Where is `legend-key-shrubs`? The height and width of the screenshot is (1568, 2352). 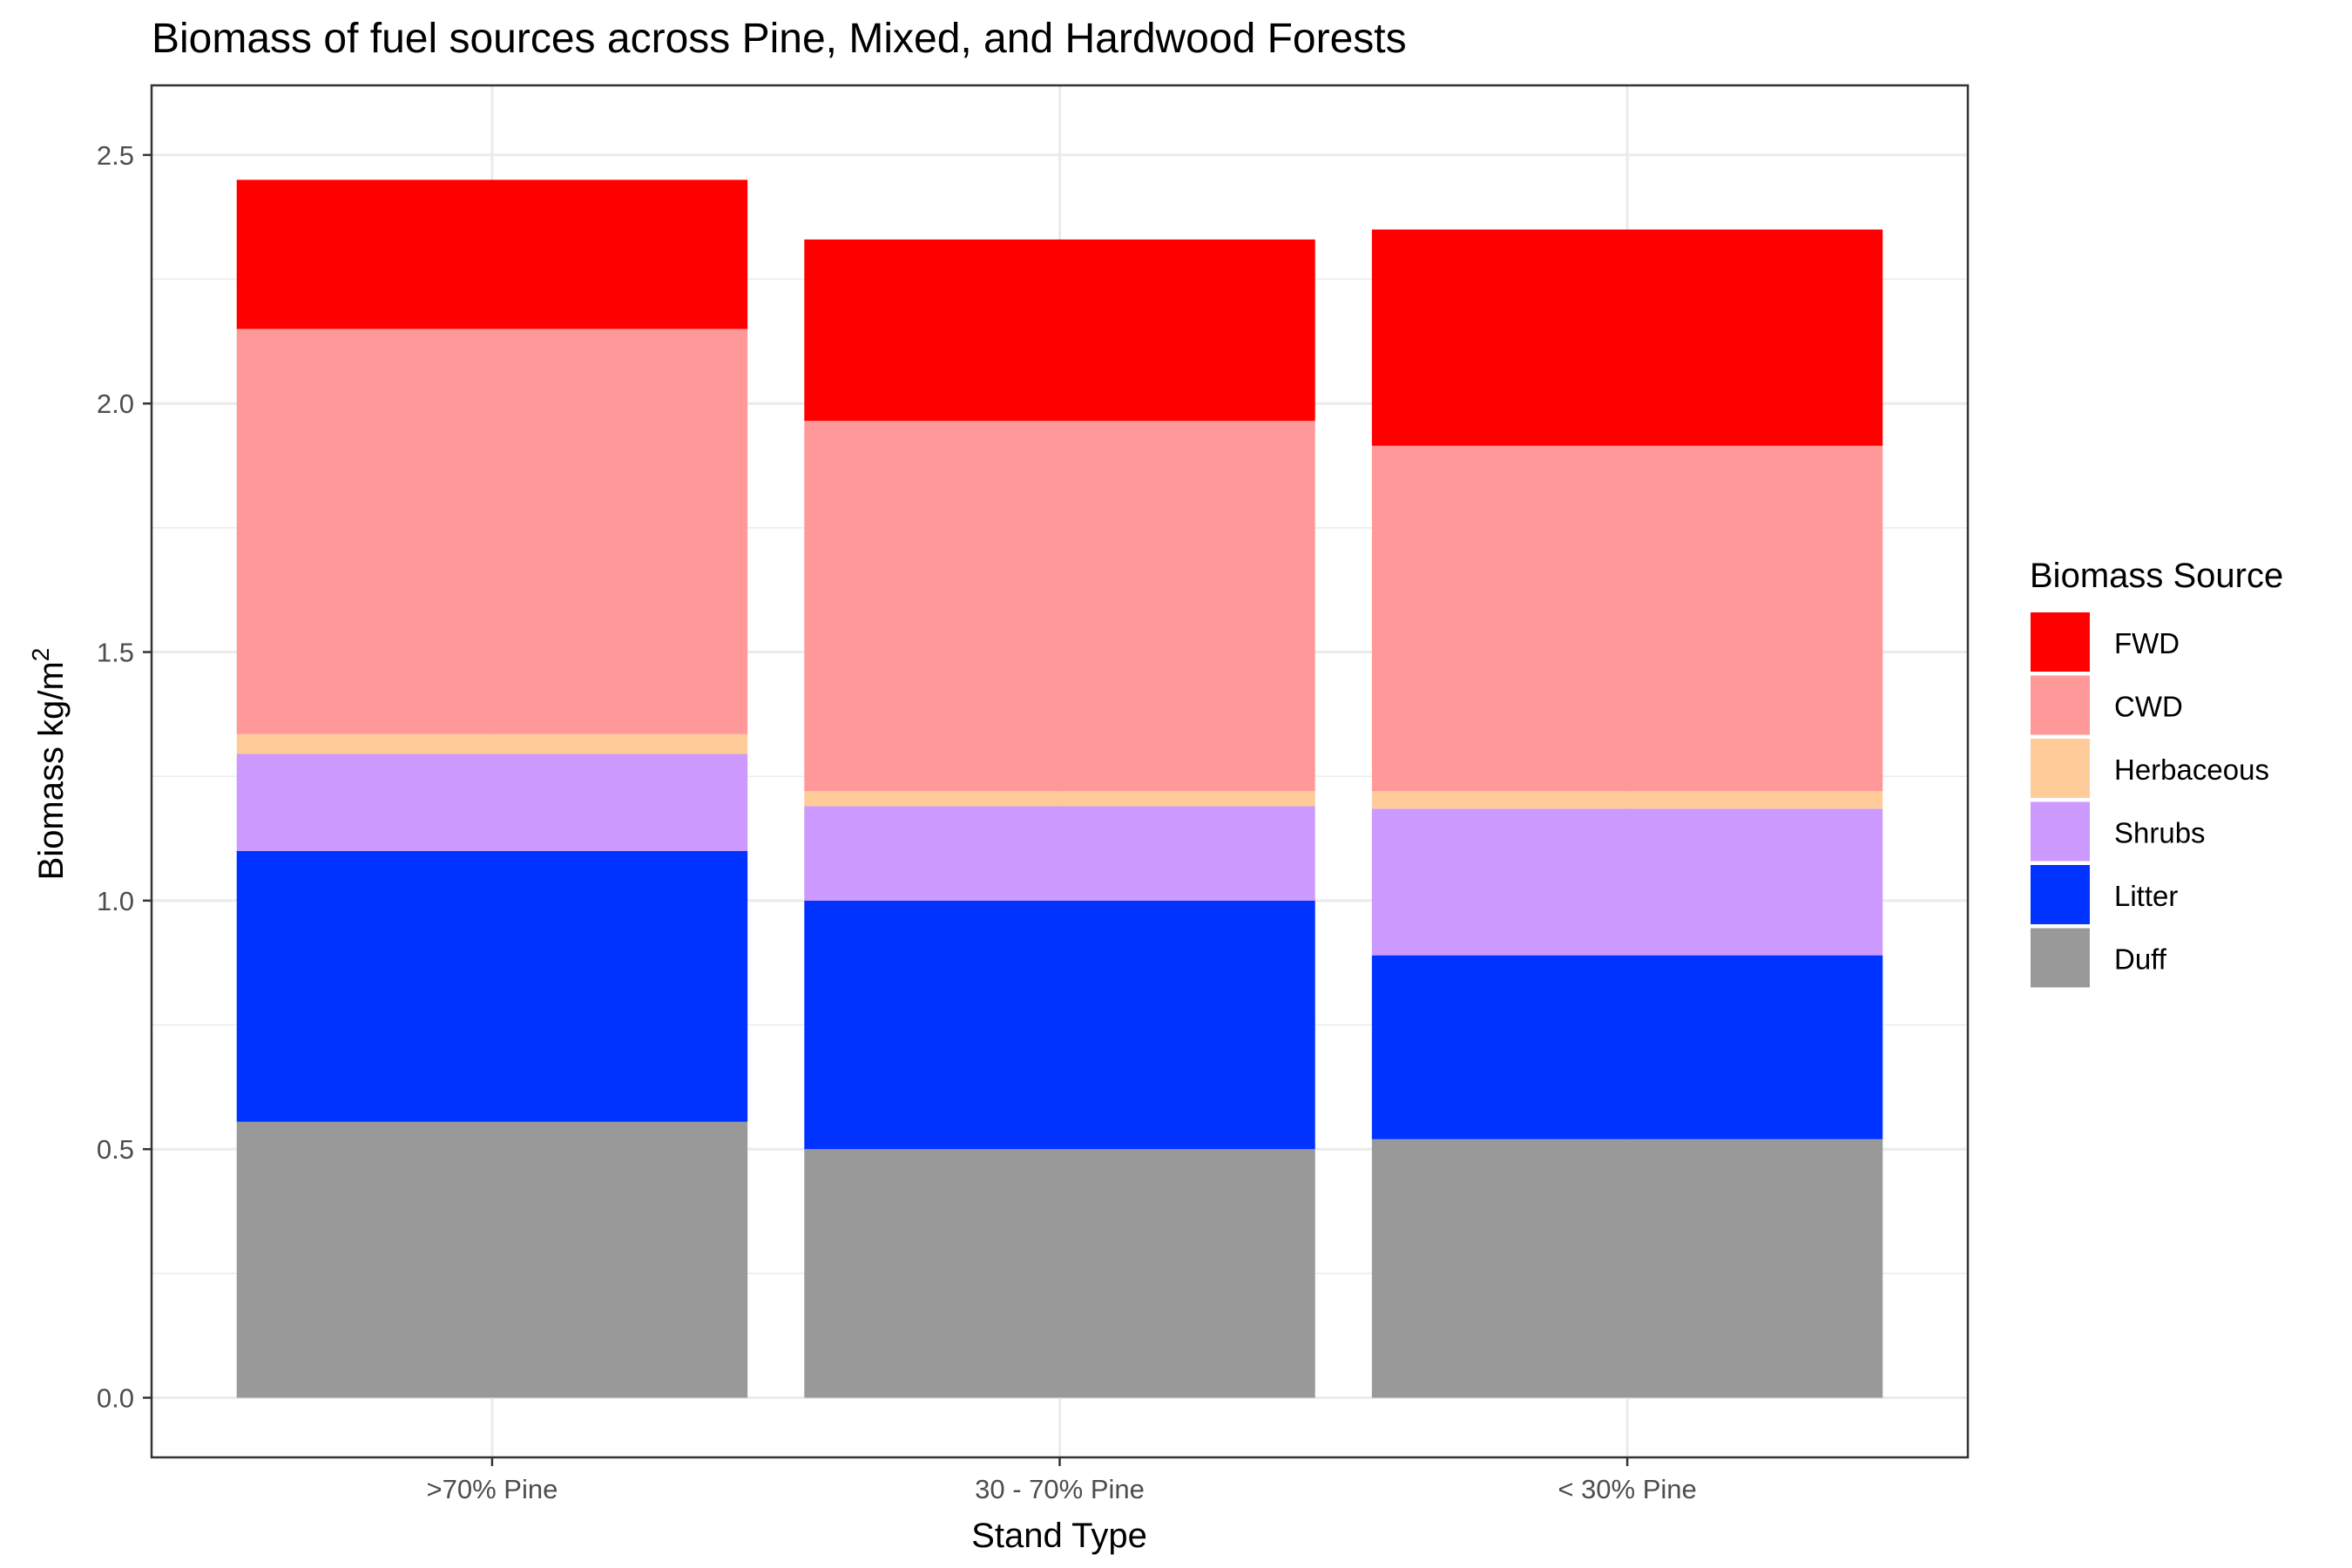 legend-key-shrubs is located at coordinates (2060, 831).